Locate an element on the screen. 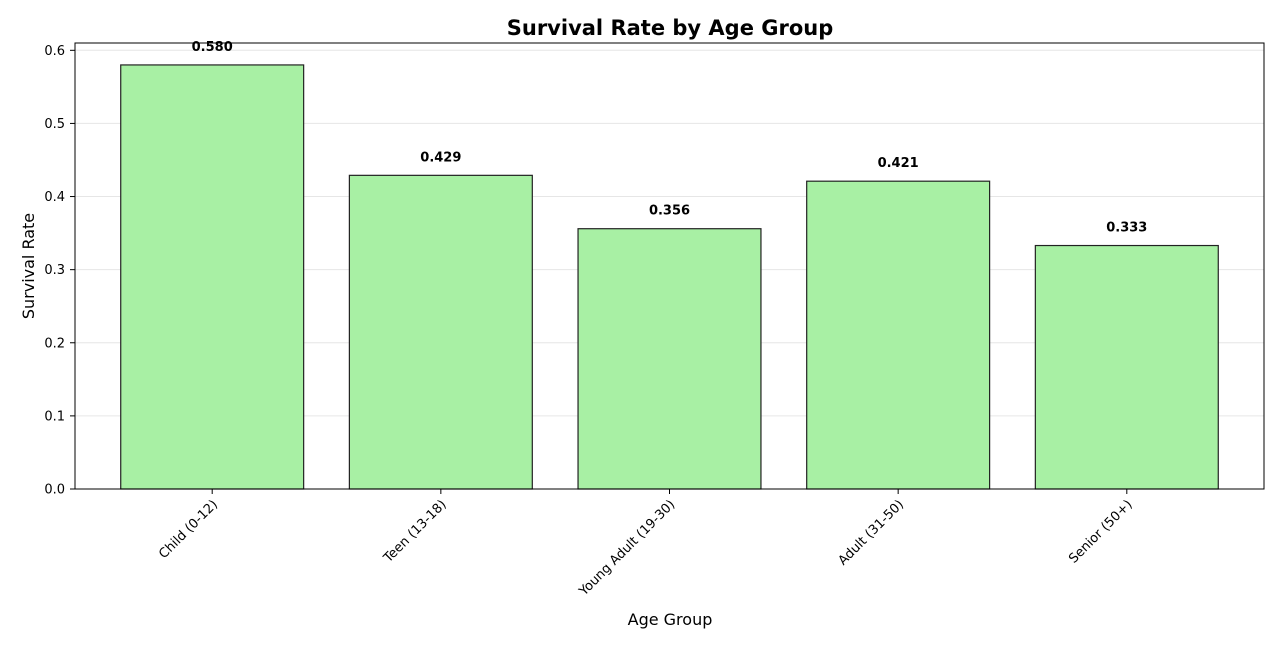 This screenshot has height=660, width=1280. x-tick-label: Adult (31-50) is located at coordinates (871, 532).